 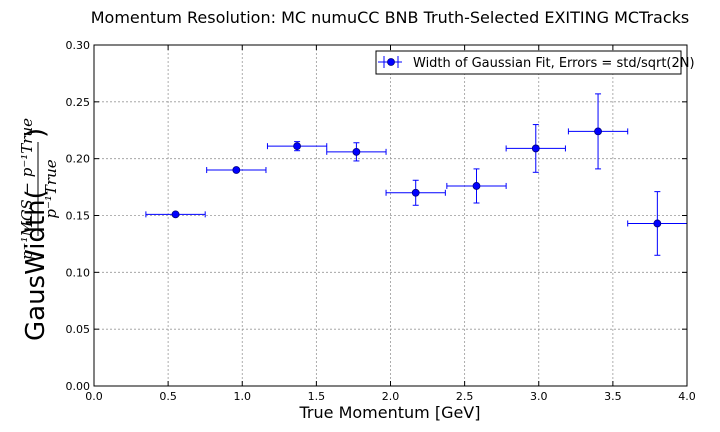 What do you see at coordinates (168, 396) in the screenshot?
I see `x-tick-label: 0.5` at bounding box center [168, 396].